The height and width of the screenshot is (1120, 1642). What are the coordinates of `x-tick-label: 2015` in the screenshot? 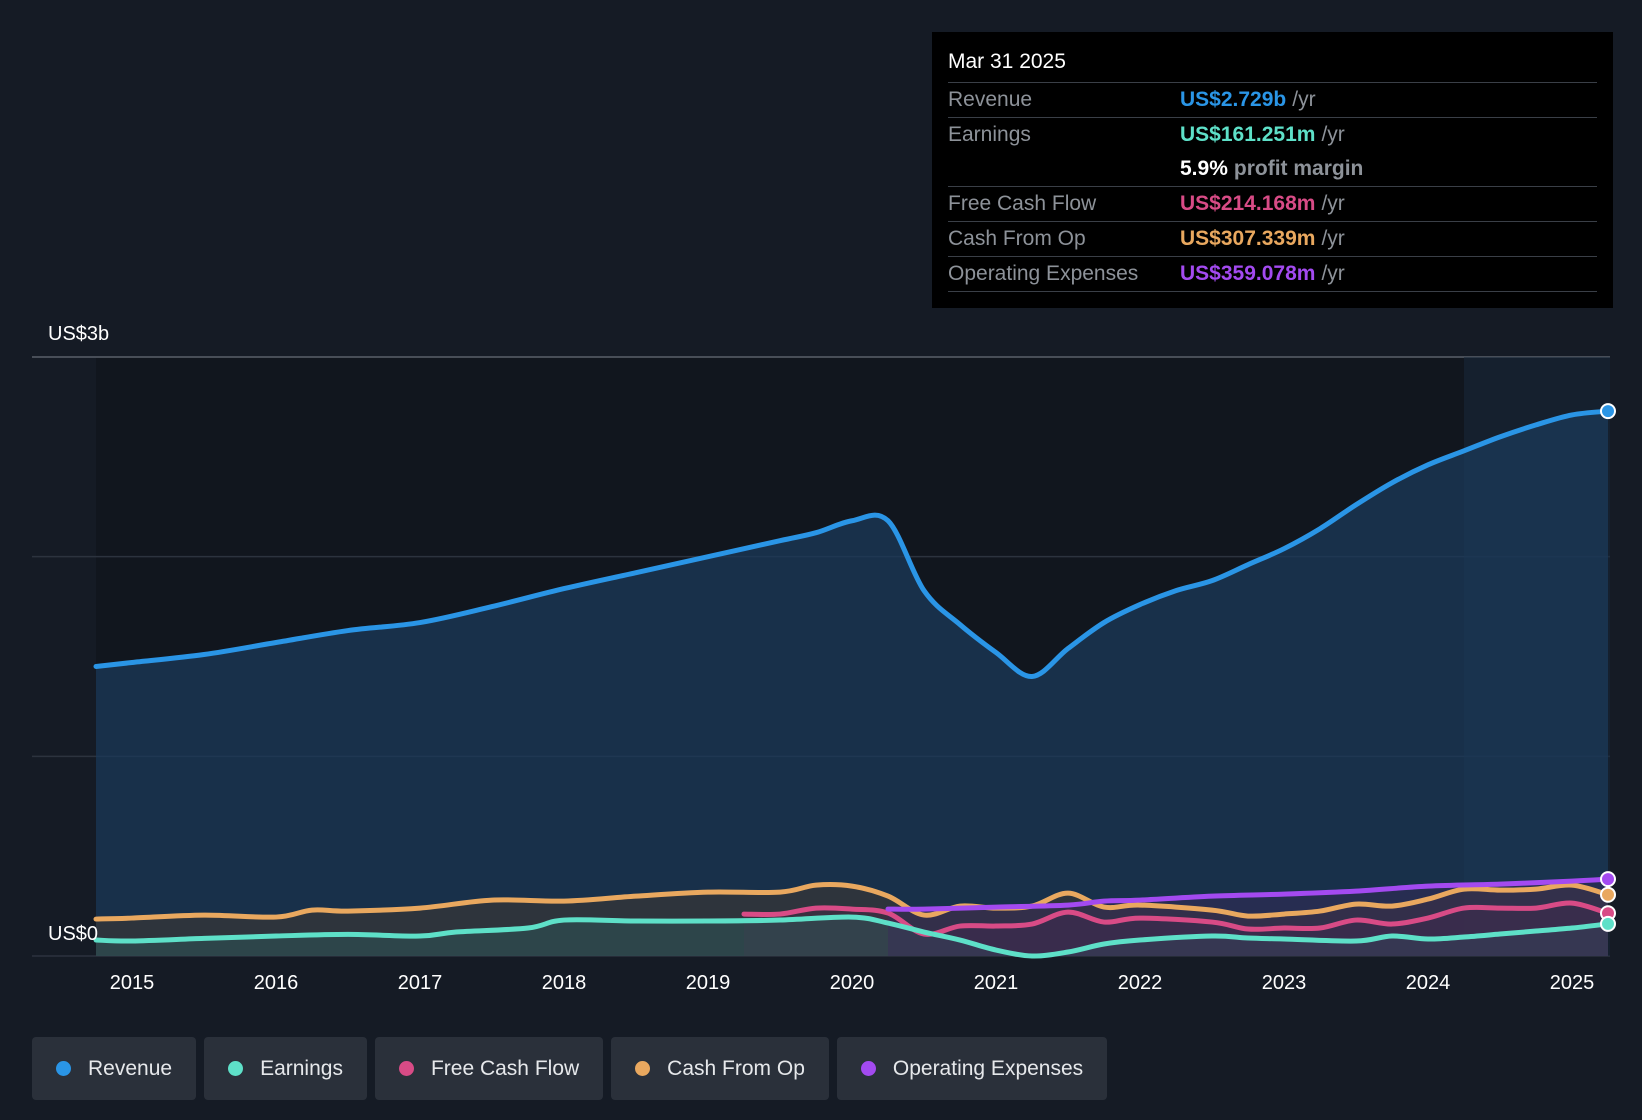 It's located at (132, 983).